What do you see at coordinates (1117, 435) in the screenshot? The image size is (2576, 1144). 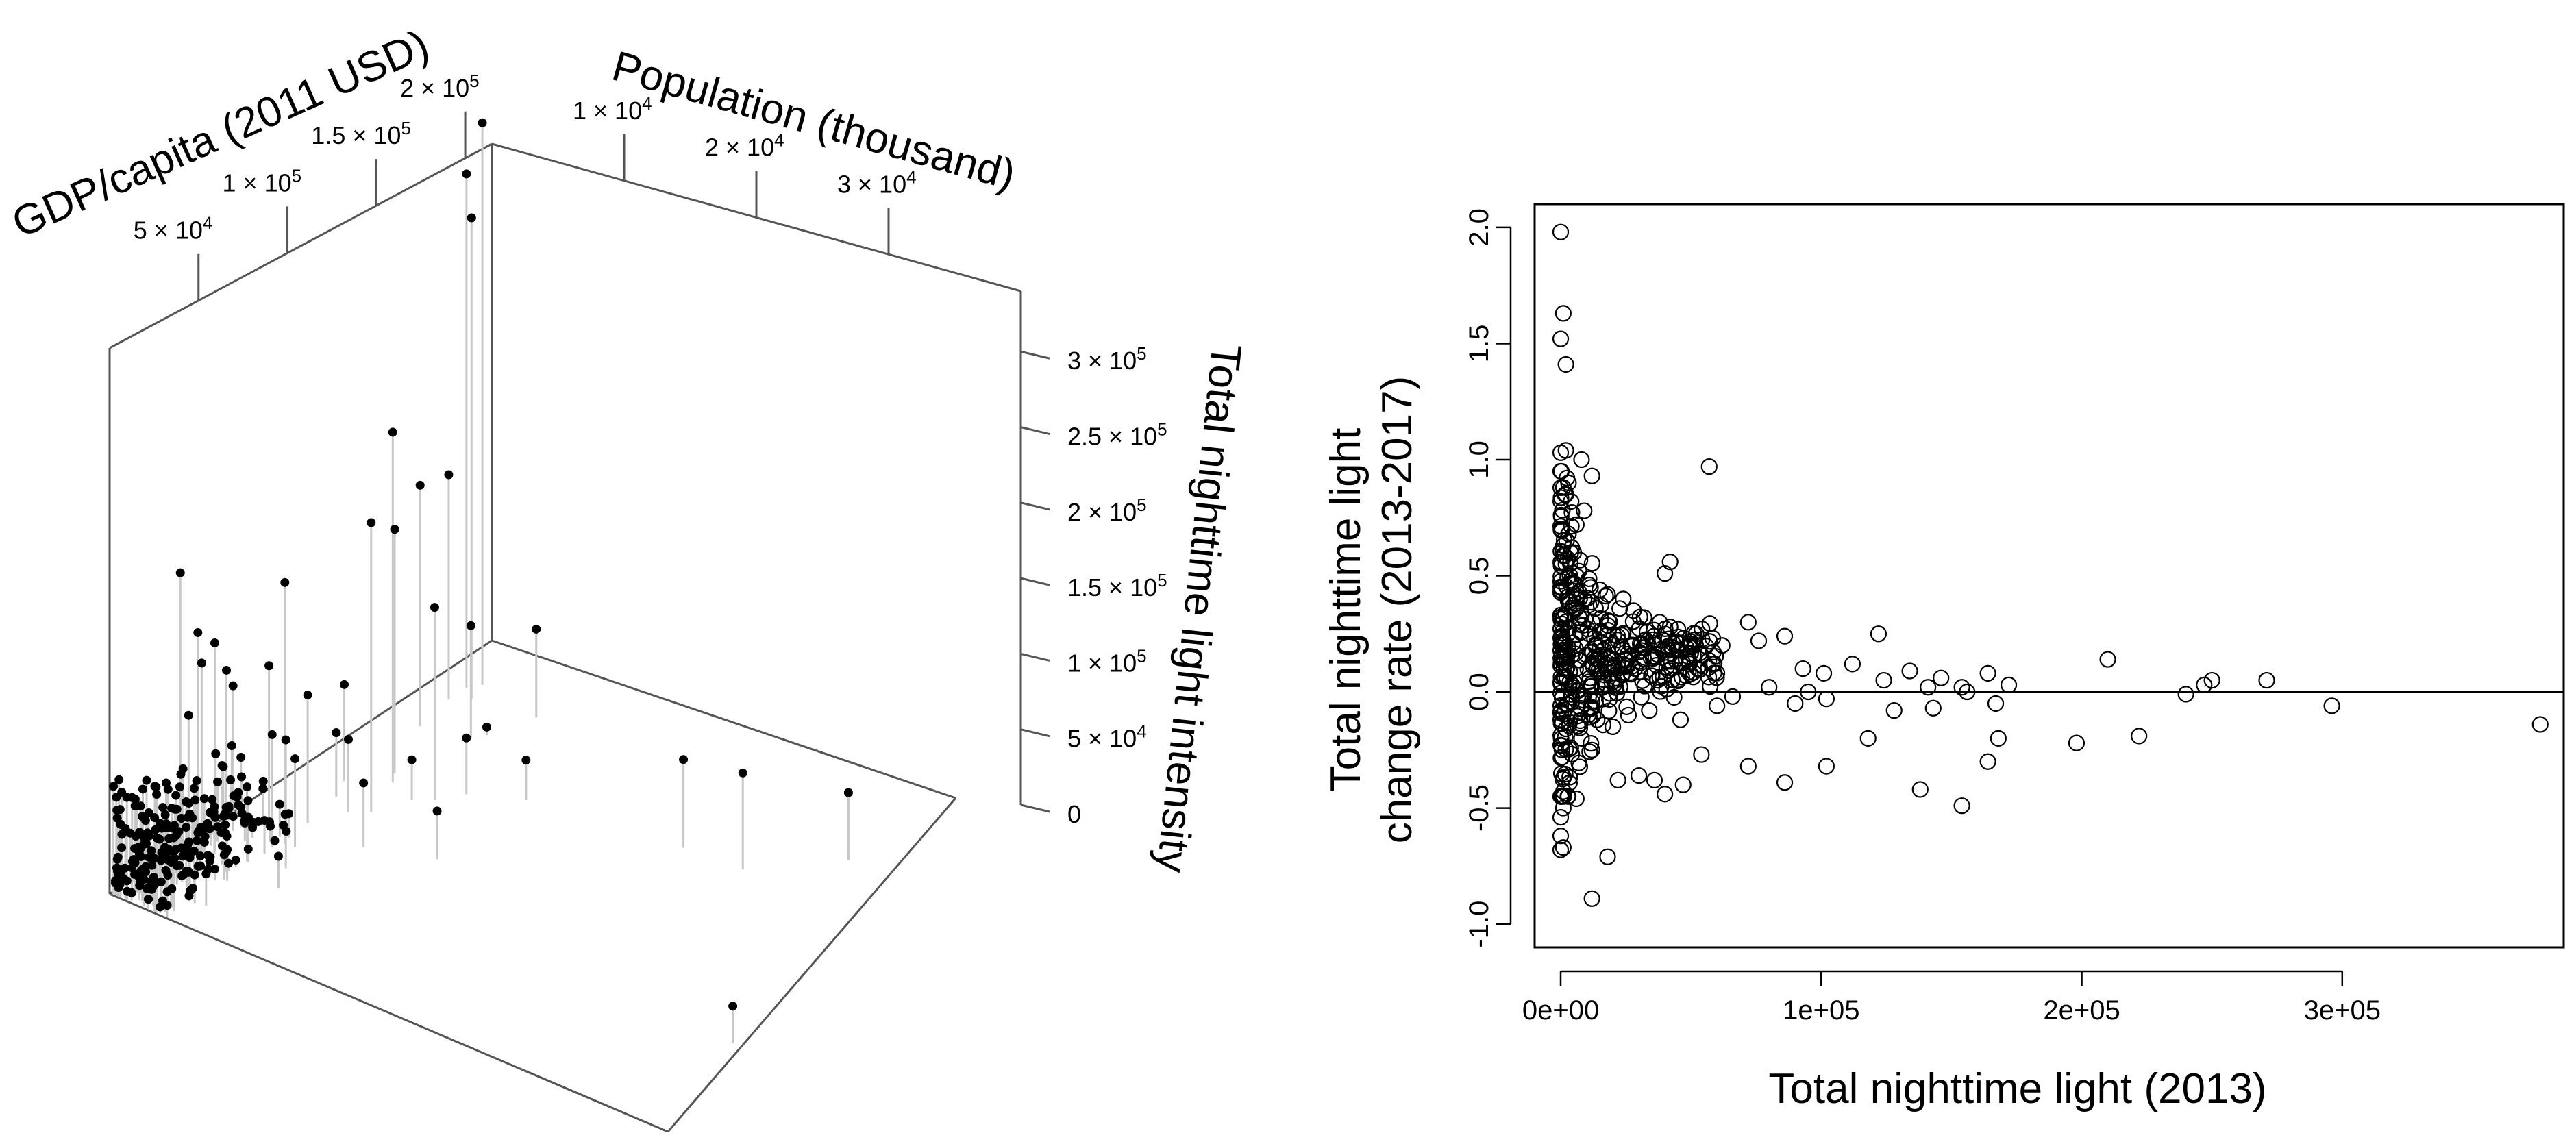 I see `z-tick-label-3d: 2.5 × 10⁵` at bounding box center [1117, 435].